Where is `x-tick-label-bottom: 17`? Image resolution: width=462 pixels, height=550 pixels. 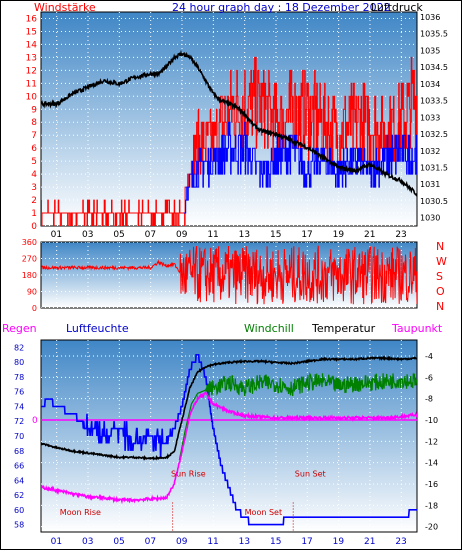
x-tick-label-bottom: 17 is located at coordinates (306, 542).